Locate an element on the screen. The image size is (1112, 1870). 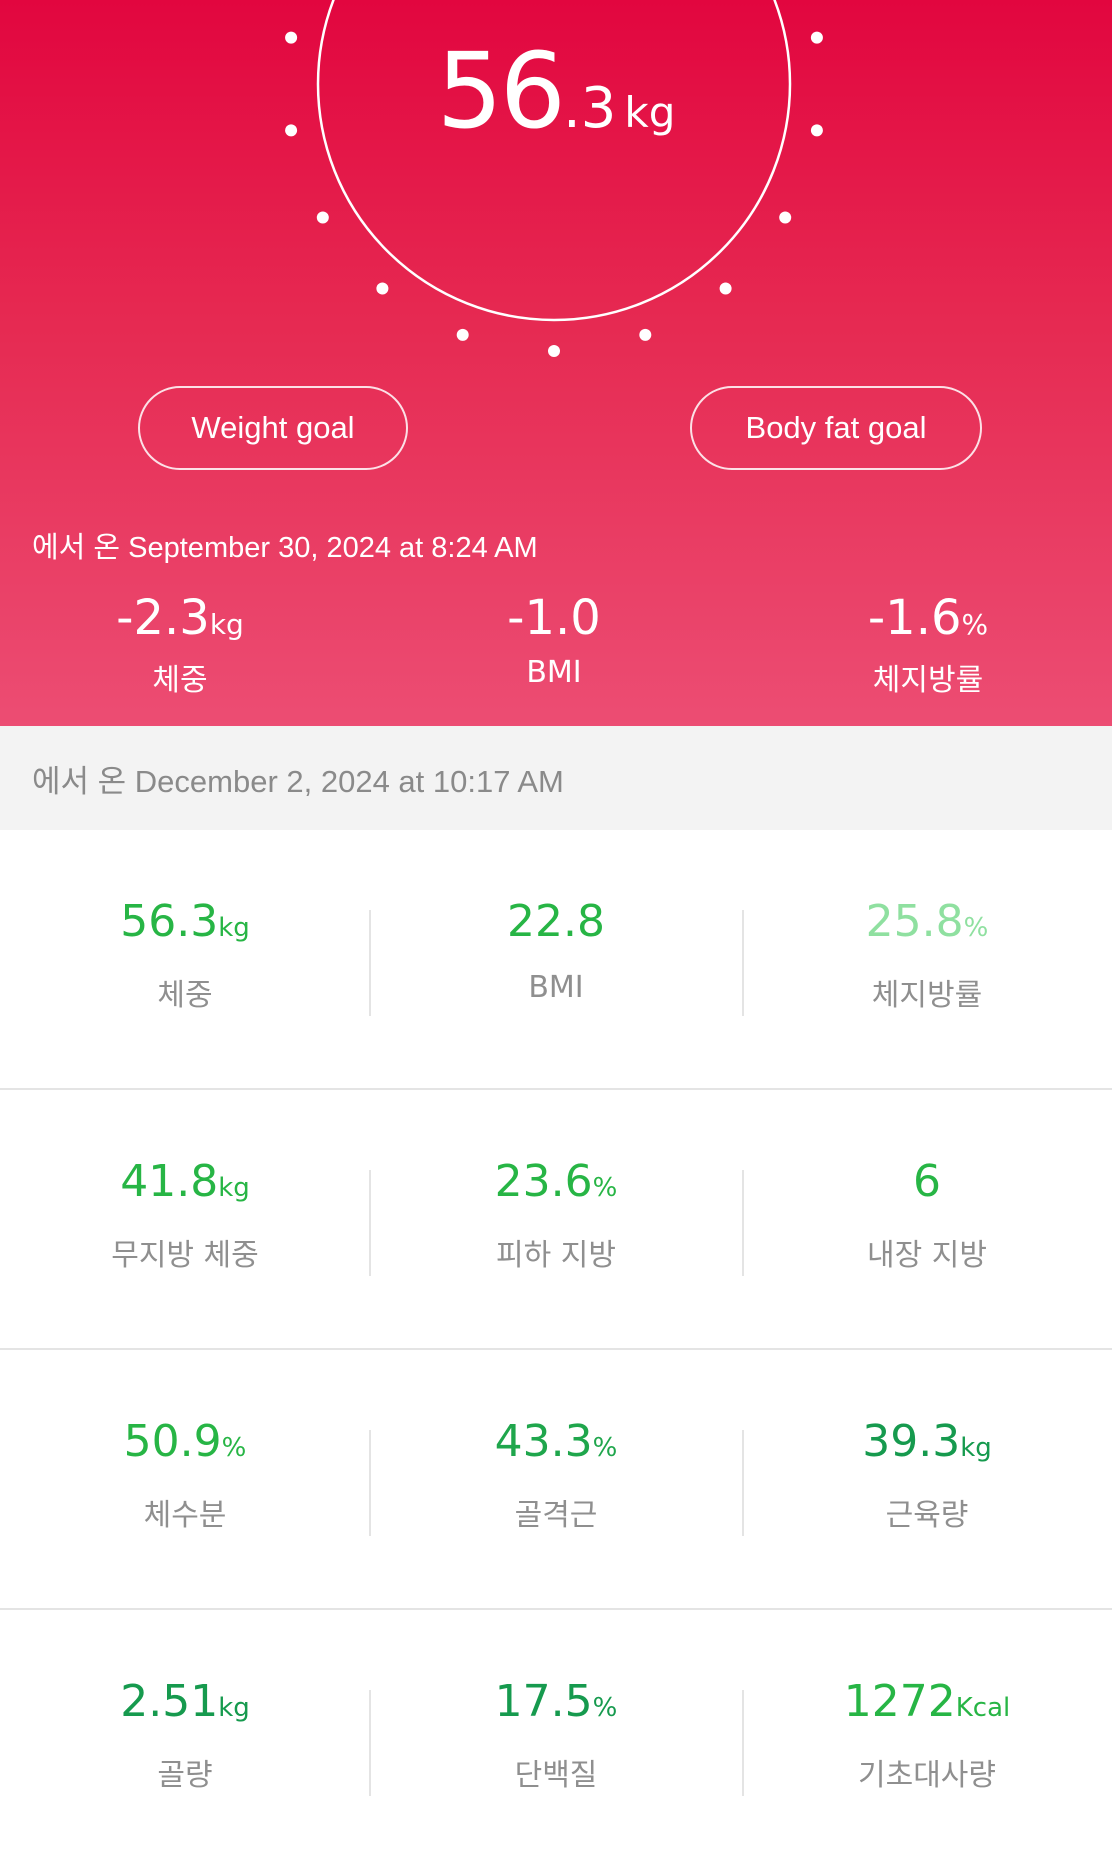
measurement-date-bar: 에서 온 December 2, 2024 at 10:17 AM is located at coordinates (556, 778).